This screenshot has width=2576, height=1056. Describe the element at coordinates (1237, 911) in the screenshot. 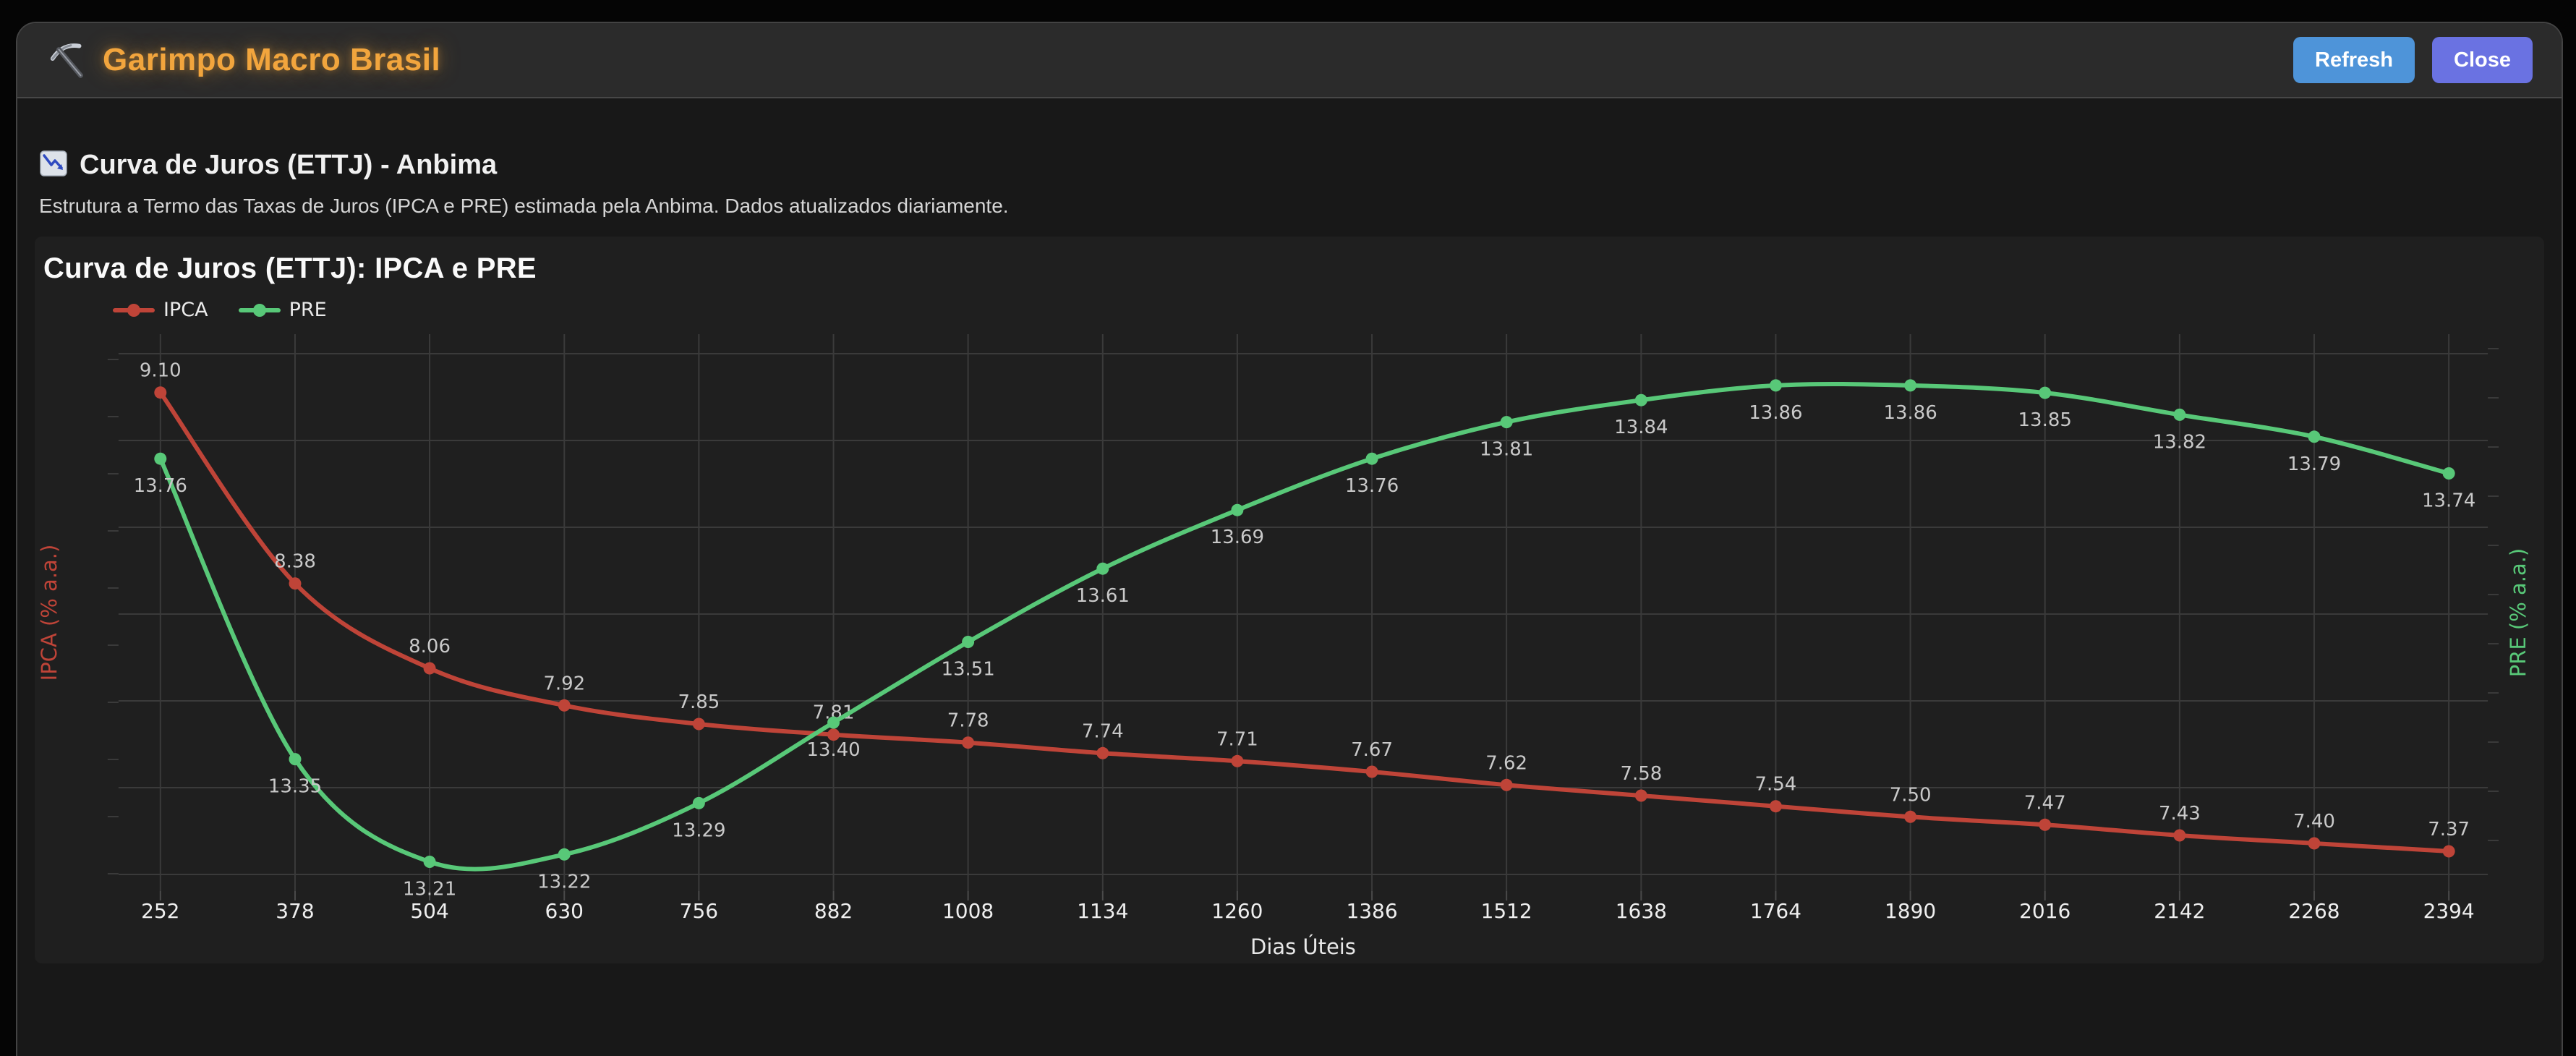

I see `x-tick-label: 1260` at that location.